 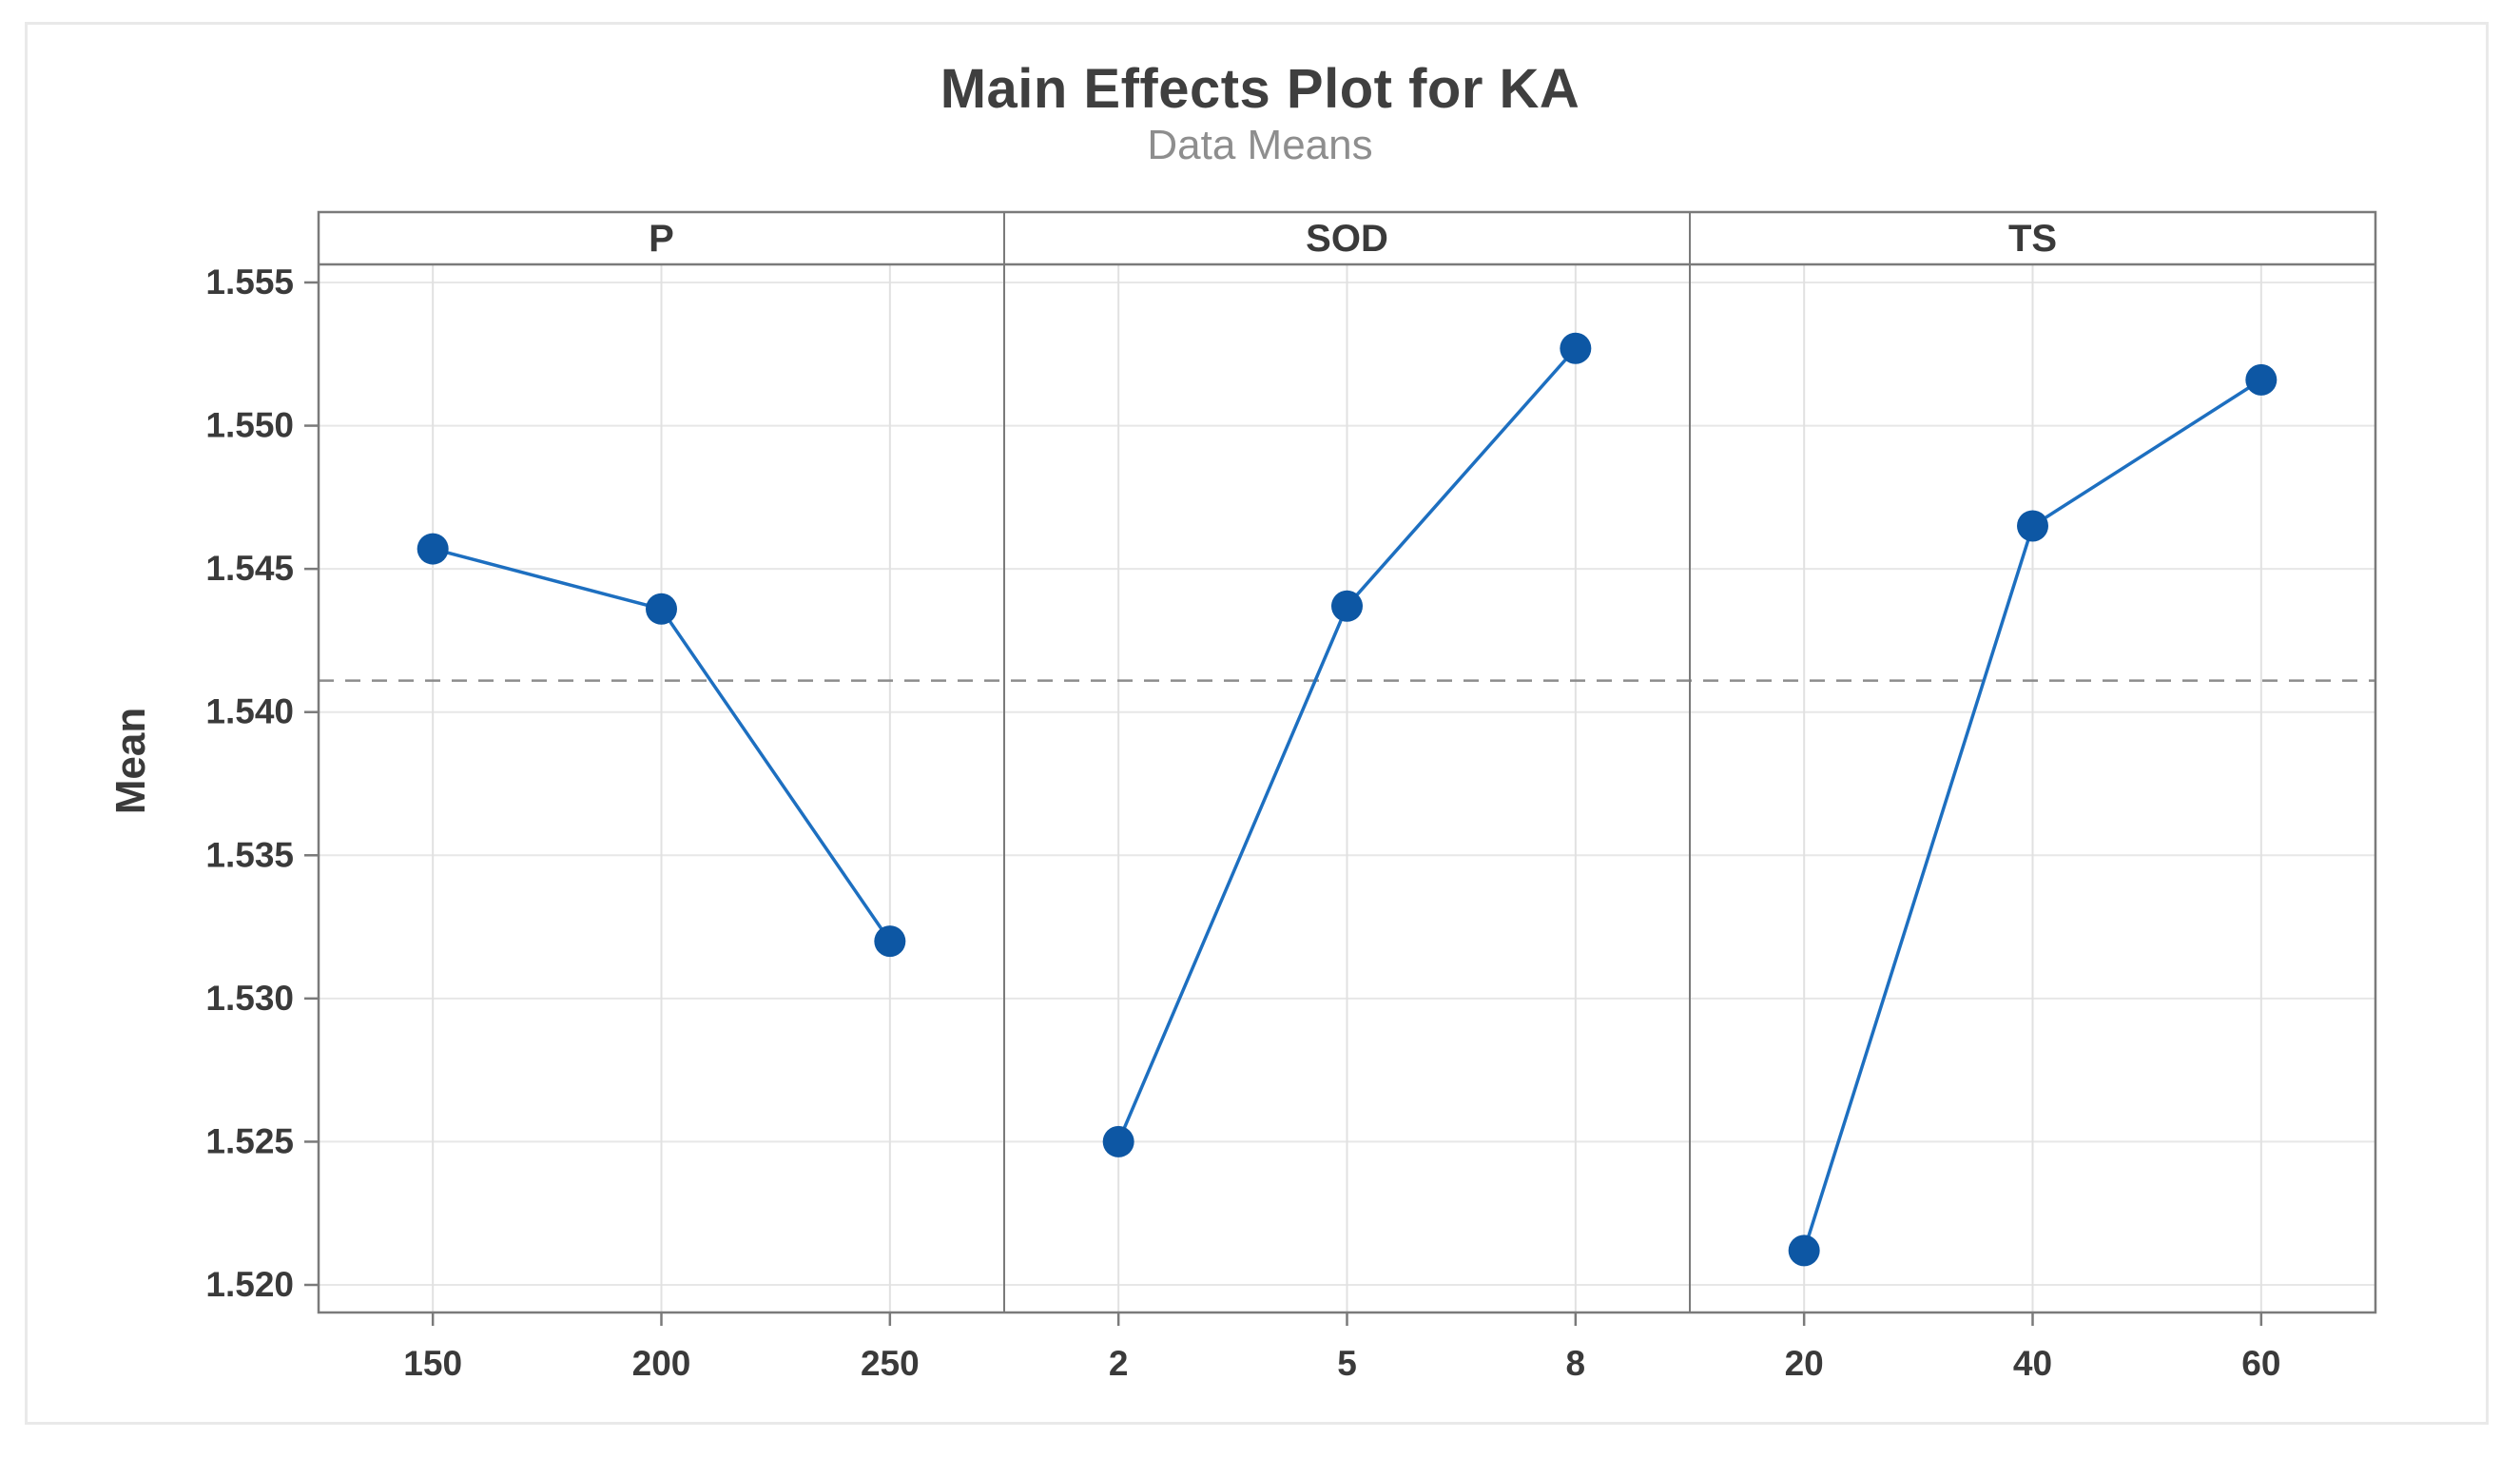 What do you see at coordinates (1804, 1363) in the screenshot?
I see `x-tick-label: 20` at bounding box center [1804, 1363].